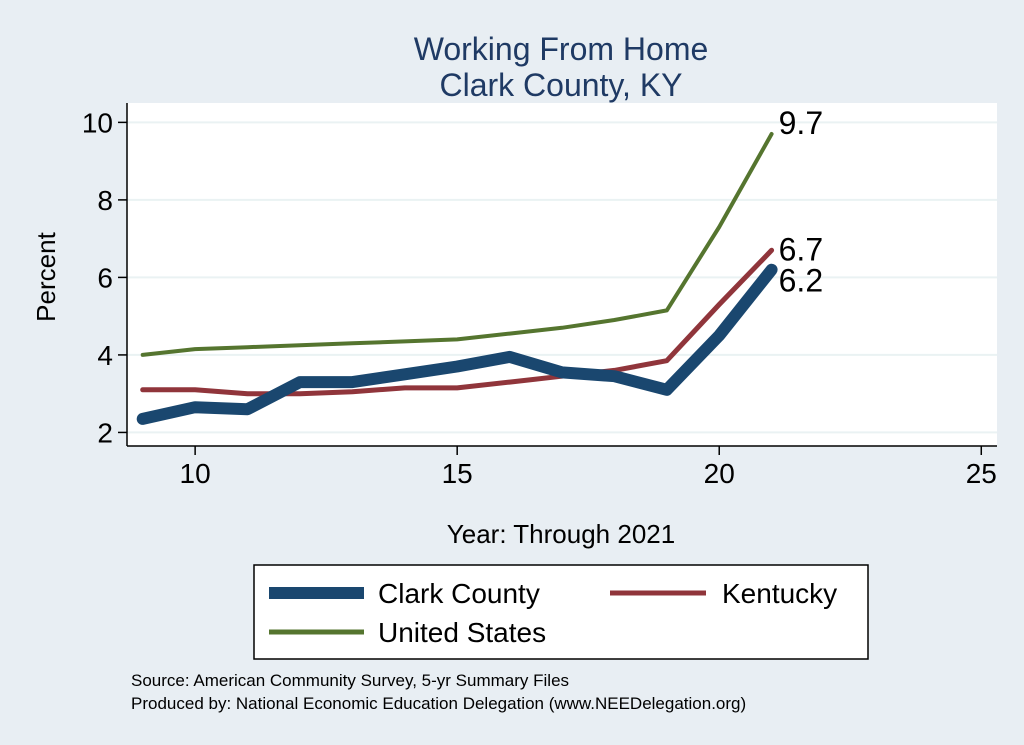 Image resolution: width=1024 pixels, height=745 pixels. Describe the element at coordinates (457, 322) in the screenshot. I see `series-line-kentucky` at that location.